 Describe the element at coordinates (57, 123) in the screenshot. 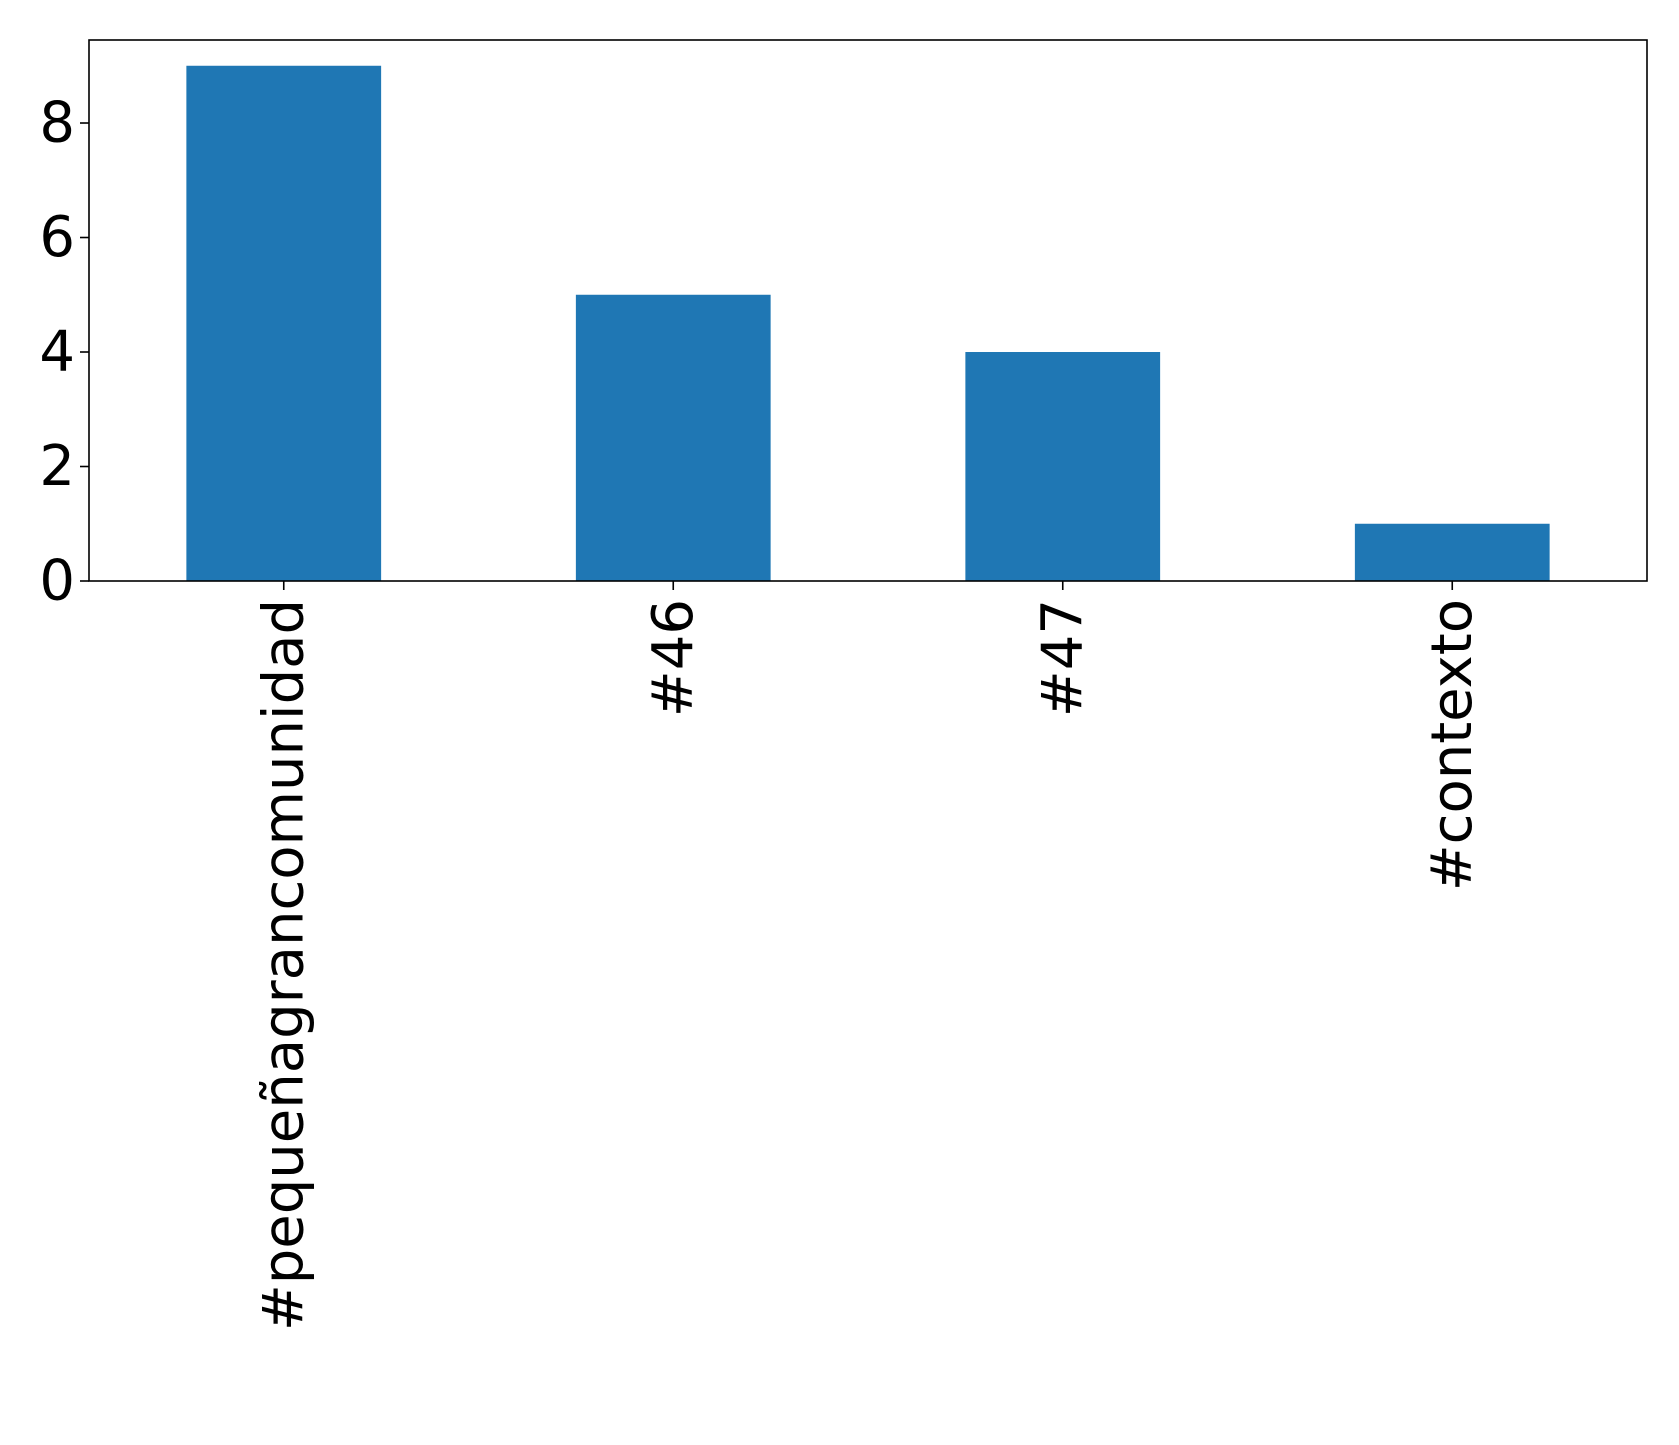

I see `y-tick-label-4: 8` at that location.